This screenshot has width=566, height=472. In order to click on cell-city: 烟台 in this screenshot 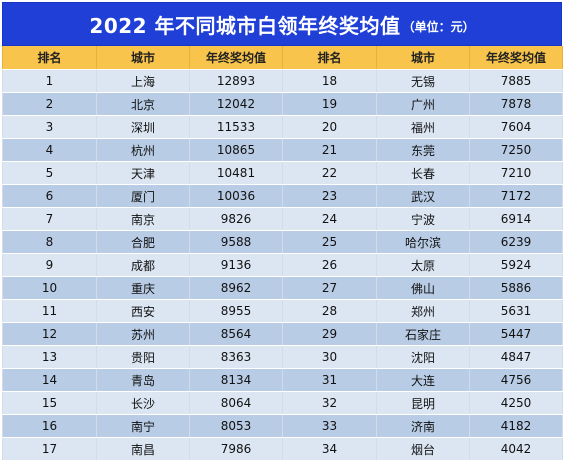, I will do `click(423, 449)`.